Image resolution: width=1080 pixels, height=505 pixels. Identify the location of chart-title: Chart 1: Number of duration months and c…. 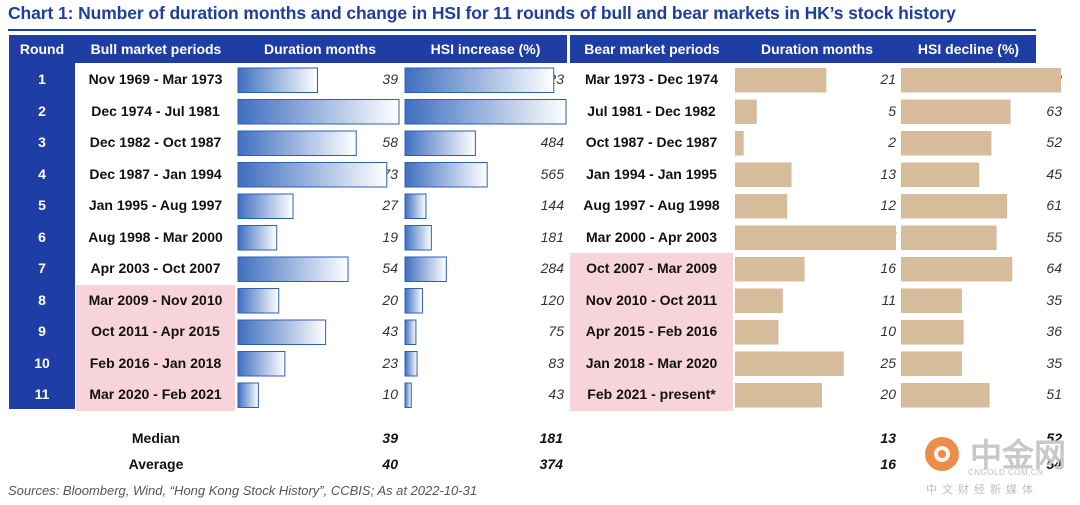
(482, 13).